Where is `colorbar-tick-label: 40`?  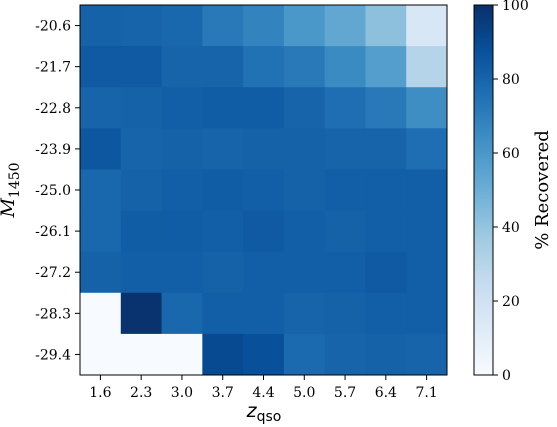 colorbar-tick-label: 40 is located at coordinates (511, 228).